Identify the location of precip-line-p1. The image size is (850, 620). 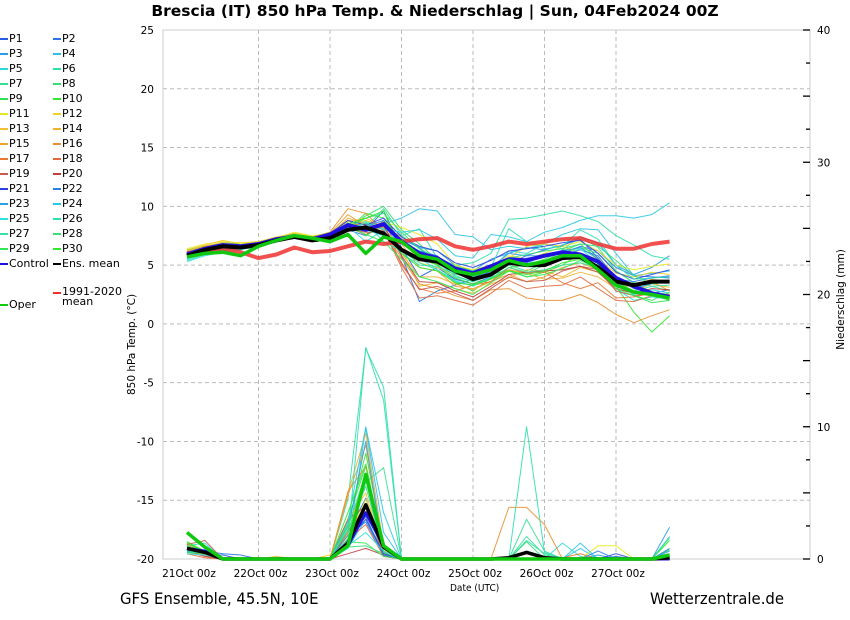
(428, 538).